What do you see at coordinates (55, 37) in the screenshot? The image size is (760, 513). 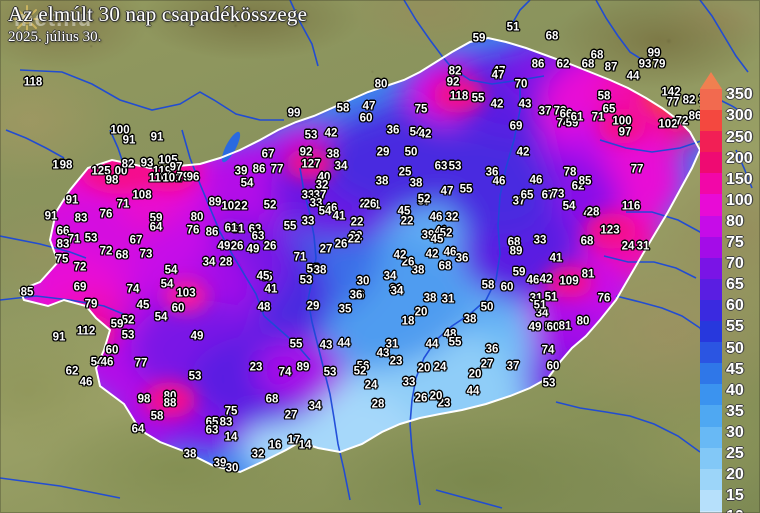 I see `page-subtitle: 2025. július 30.` at bounding box center [55, 37].